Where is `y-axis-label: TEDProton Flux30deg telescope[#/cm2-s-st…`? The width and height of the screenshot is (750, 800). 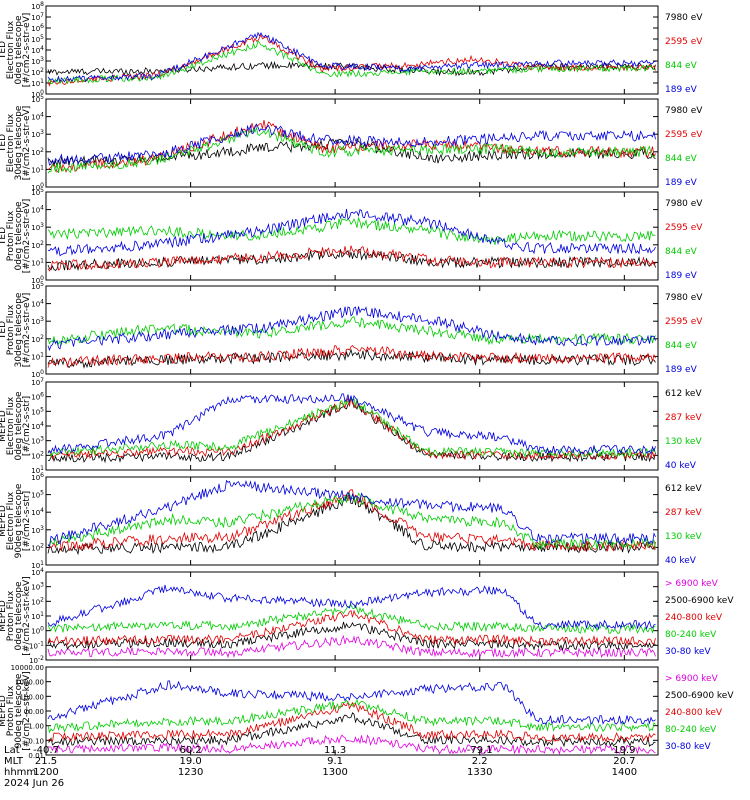 y-axis-label: TEDProton Flux30deg telescope[#/cm2-s-st… is located at coordinates (16, 329).